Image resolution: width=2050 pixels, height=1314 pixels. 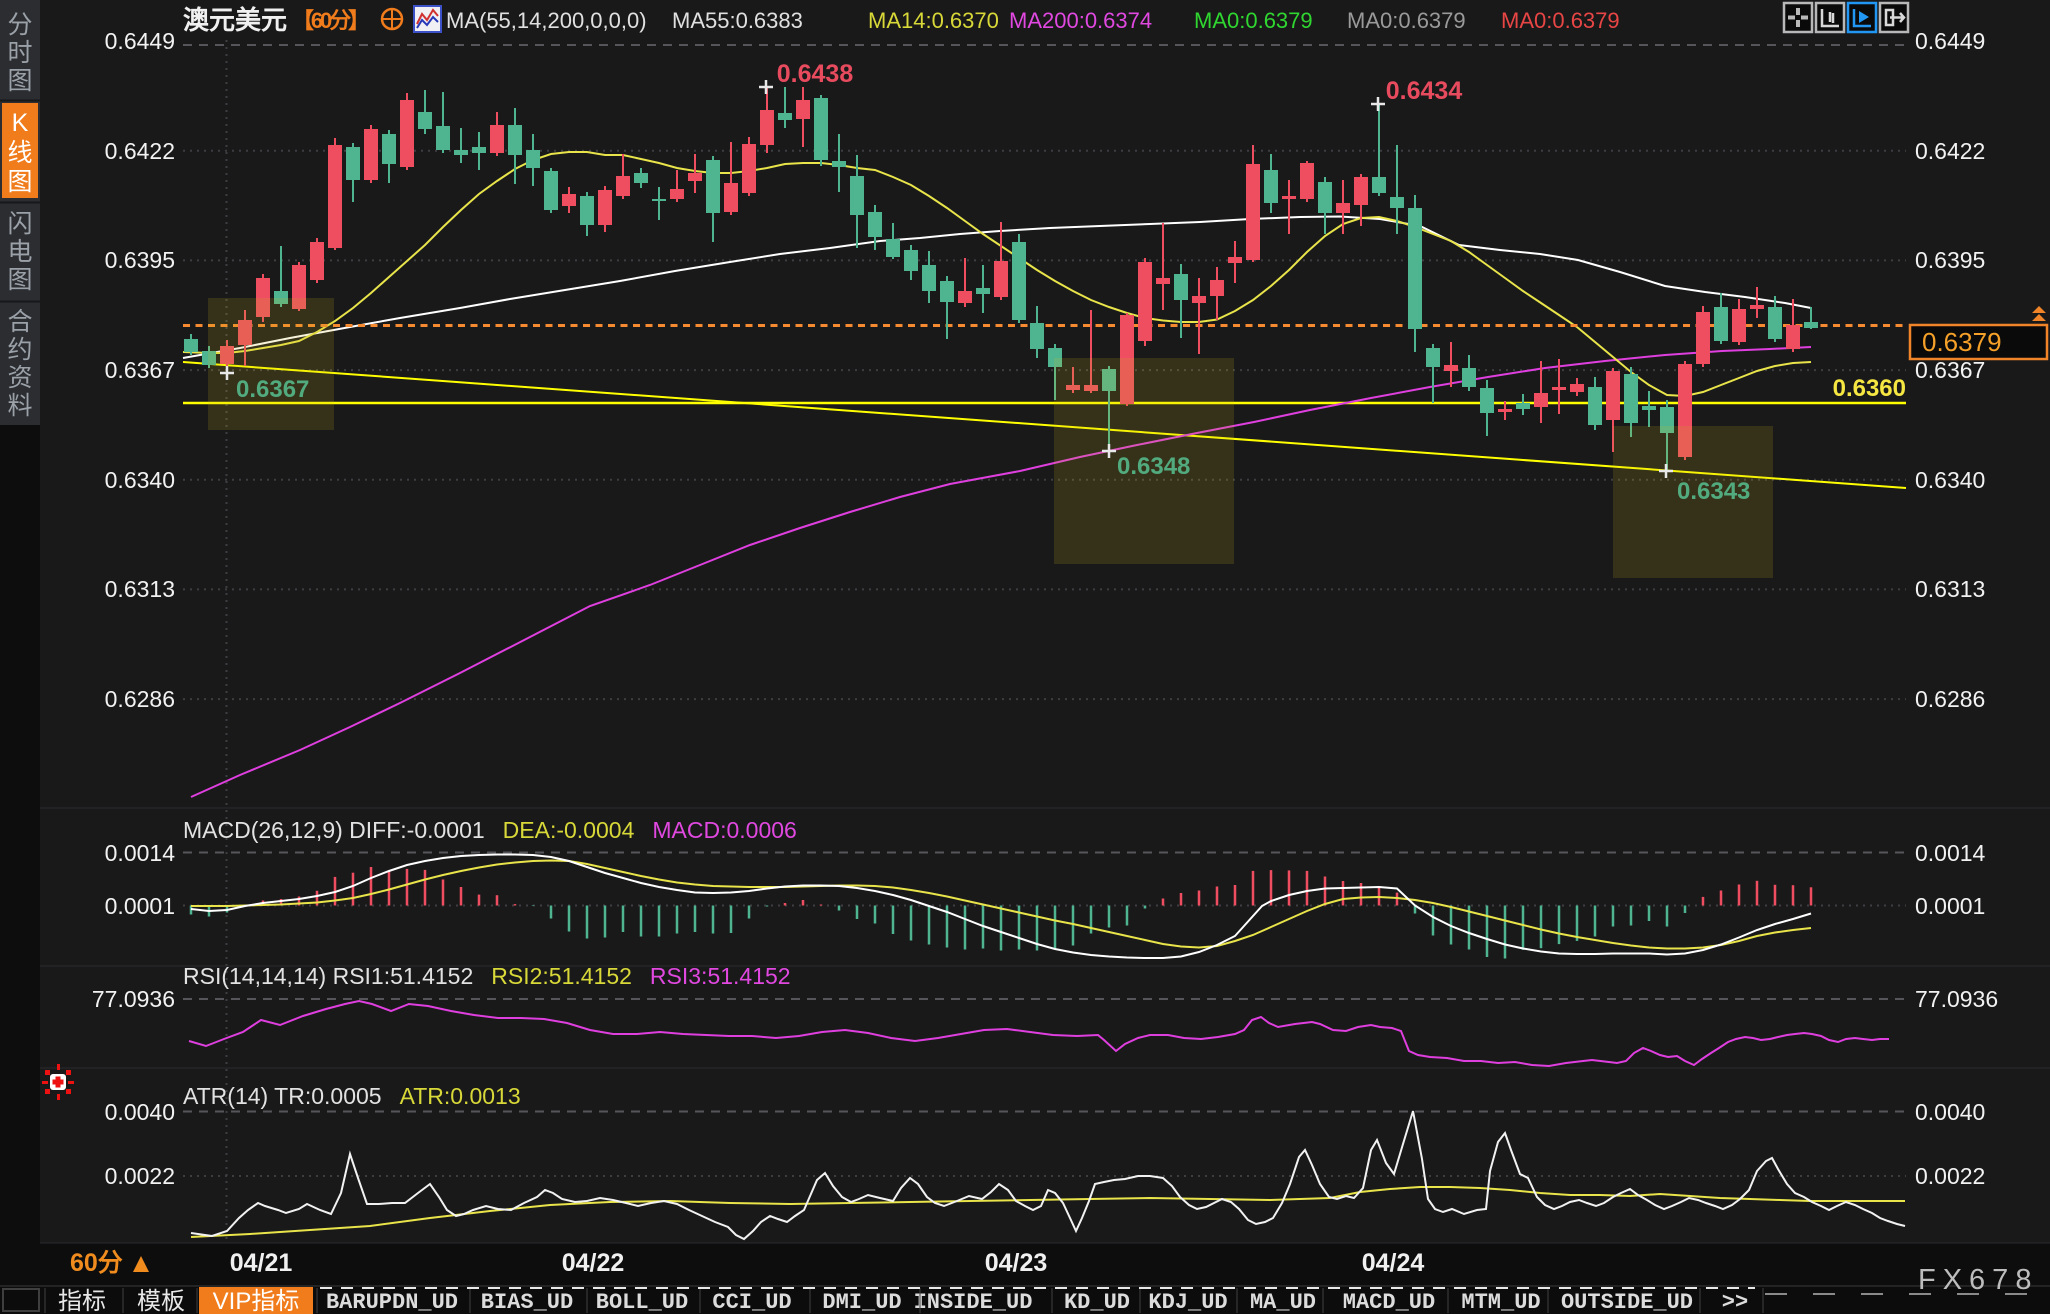 I want to click on svg-text: 04/22, so click(x=593, y=1263).